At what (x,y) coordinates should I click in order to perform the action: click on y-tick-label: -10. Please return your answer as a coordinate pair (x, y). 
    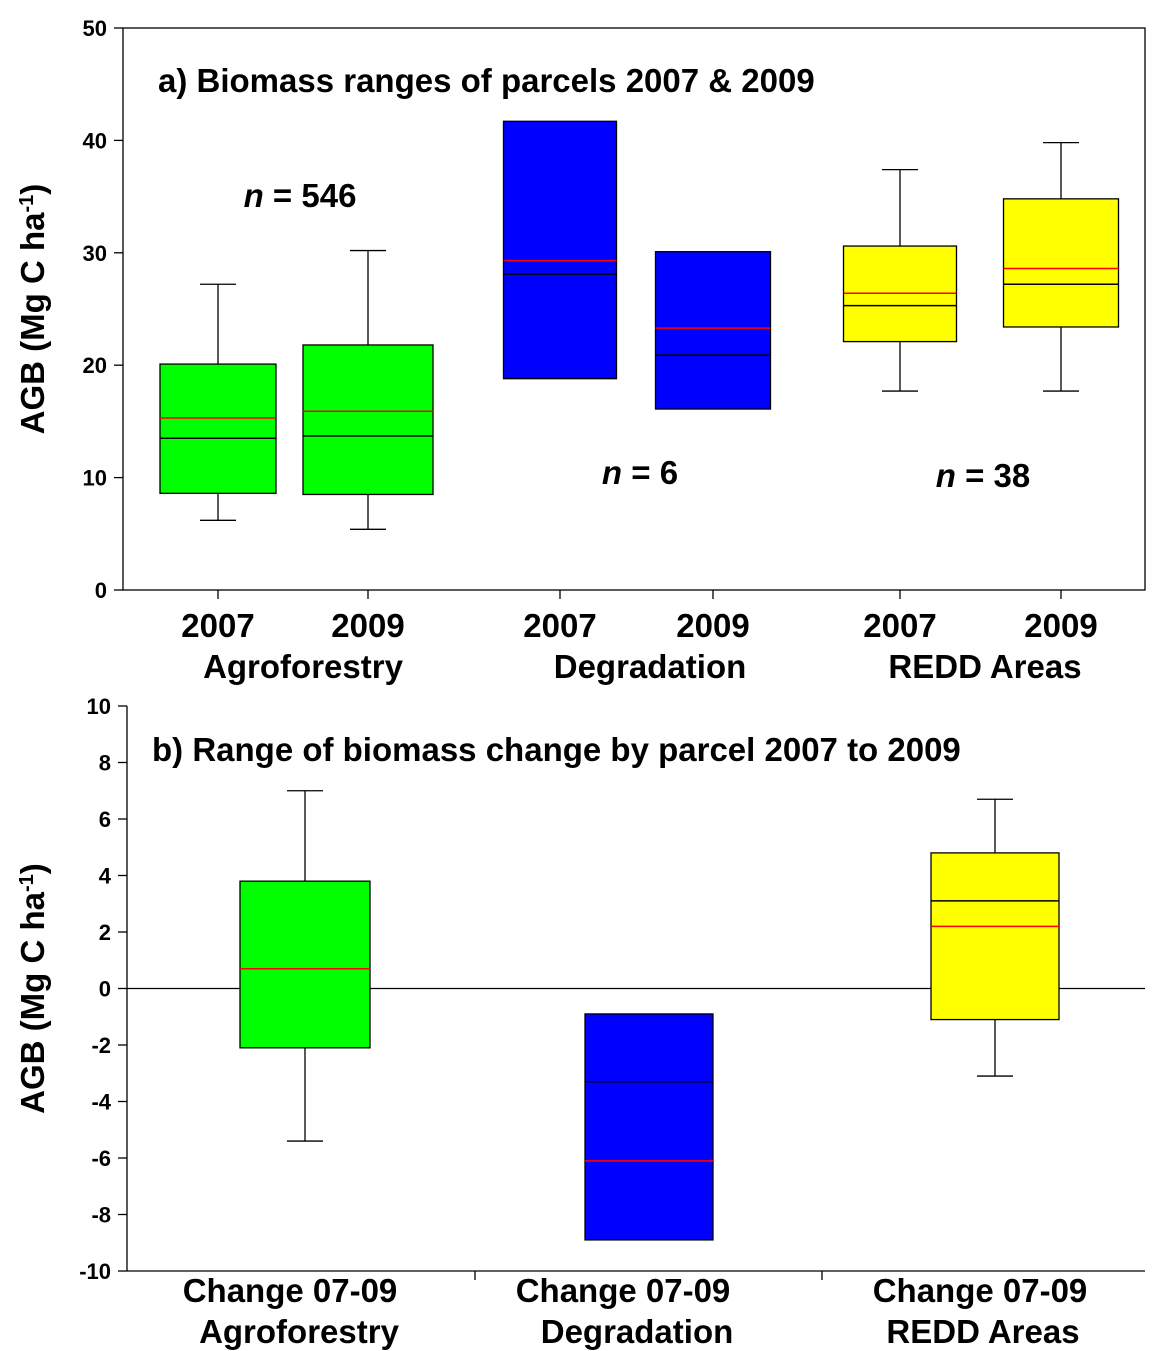
    Looking at the image, I should click on (95, 1271).